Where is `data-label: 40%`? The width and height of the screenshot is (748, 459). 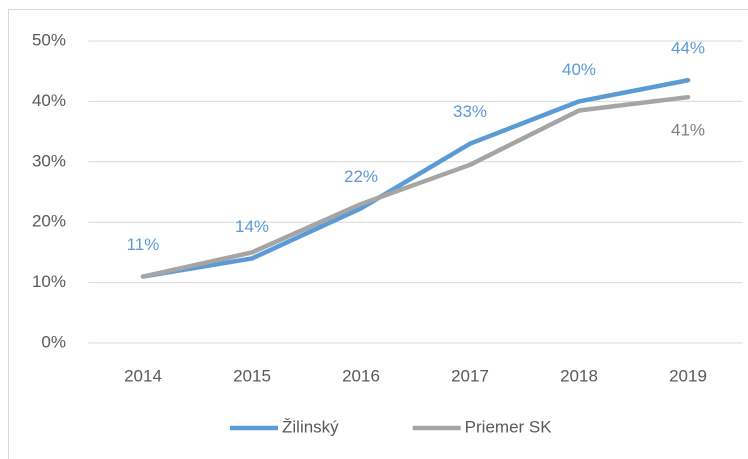
data-label: 40% is located at coordinates (579, 69).